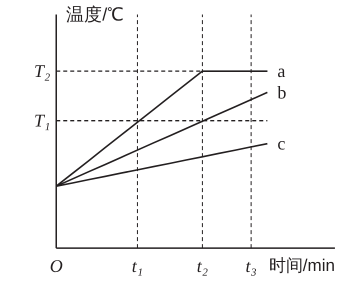 Image resolution: width=340 pixels, height=285 pixels. I want to click on ref-line-label: T₂, so click(42, 71).